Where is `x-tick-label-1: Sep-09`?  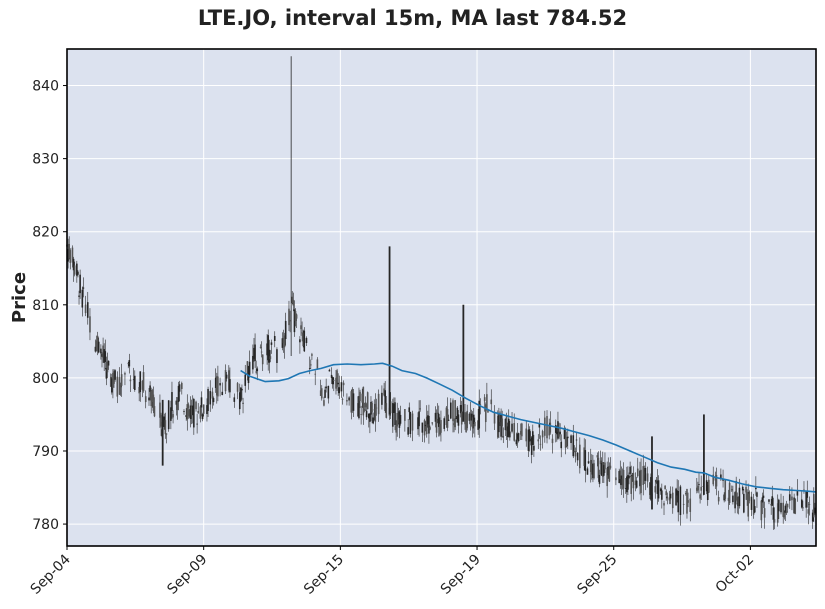
x-tick-label-1: Sep-09 is located at coordinates (187, 575).